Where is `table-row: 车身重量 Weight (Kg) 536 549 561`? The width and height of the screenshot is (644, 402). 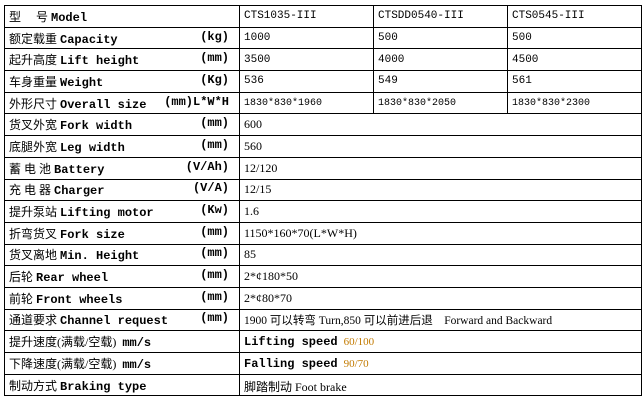
table-row: 车身重量 Weight (Kg) 536 549 561 is located at coordinates (323, 81).